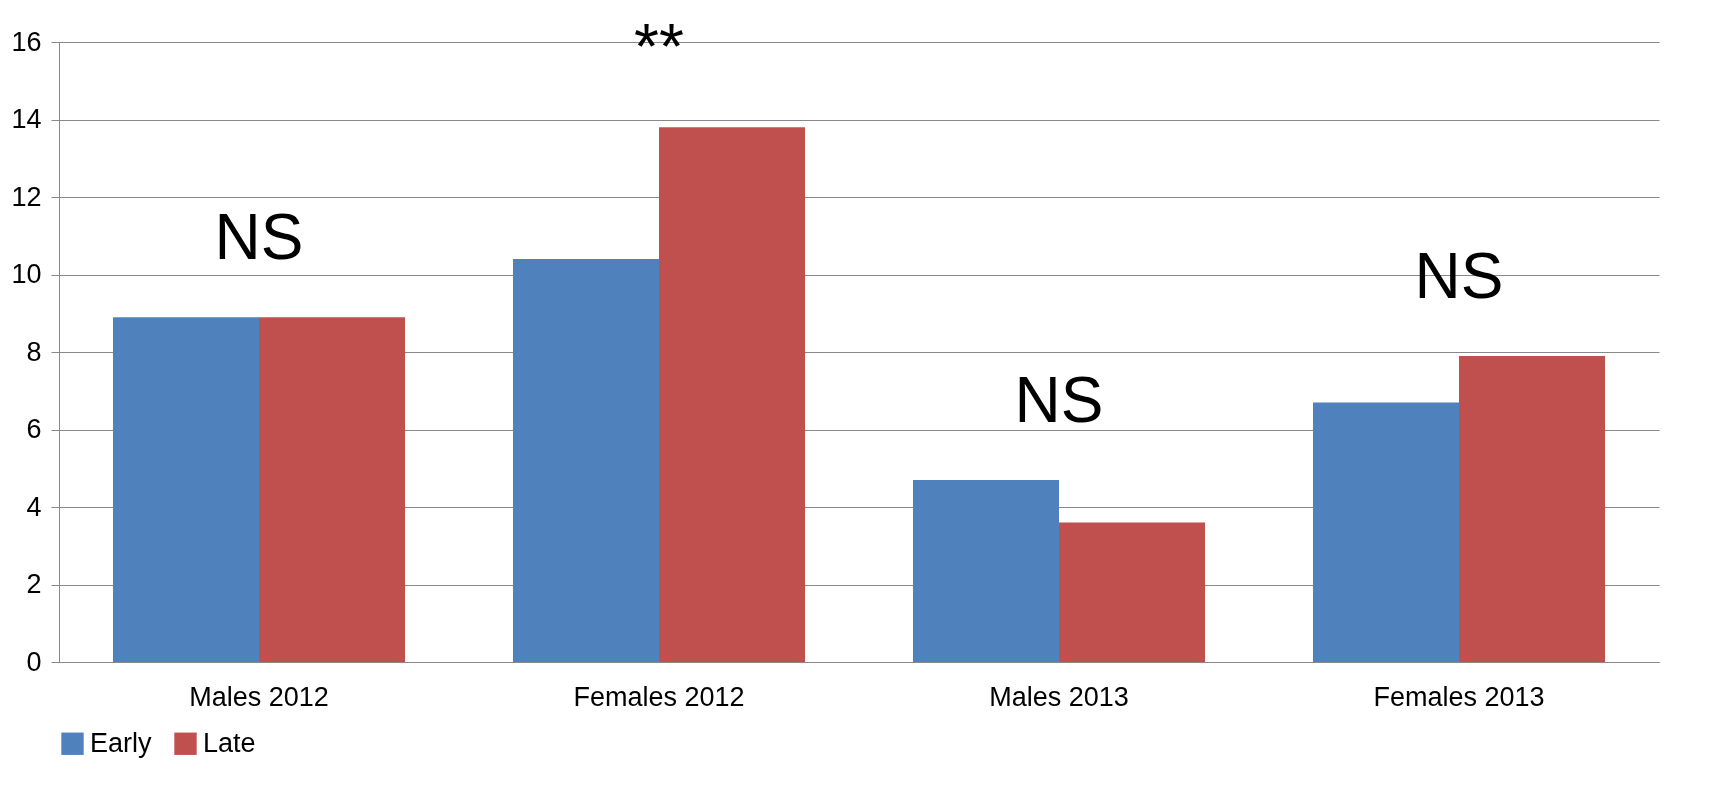  Describe the element at coordinates (121, 742) in the screenshot. I see `legend-label: Early` at that location.